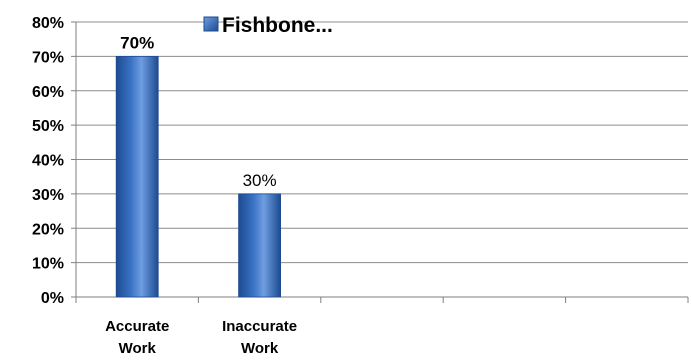 This screenshot has height=360, width=692. What do you see at coordinates (48, 92) in the screenshot?
I see `y-tick-label: 60%` at bounding box center [48, 92].